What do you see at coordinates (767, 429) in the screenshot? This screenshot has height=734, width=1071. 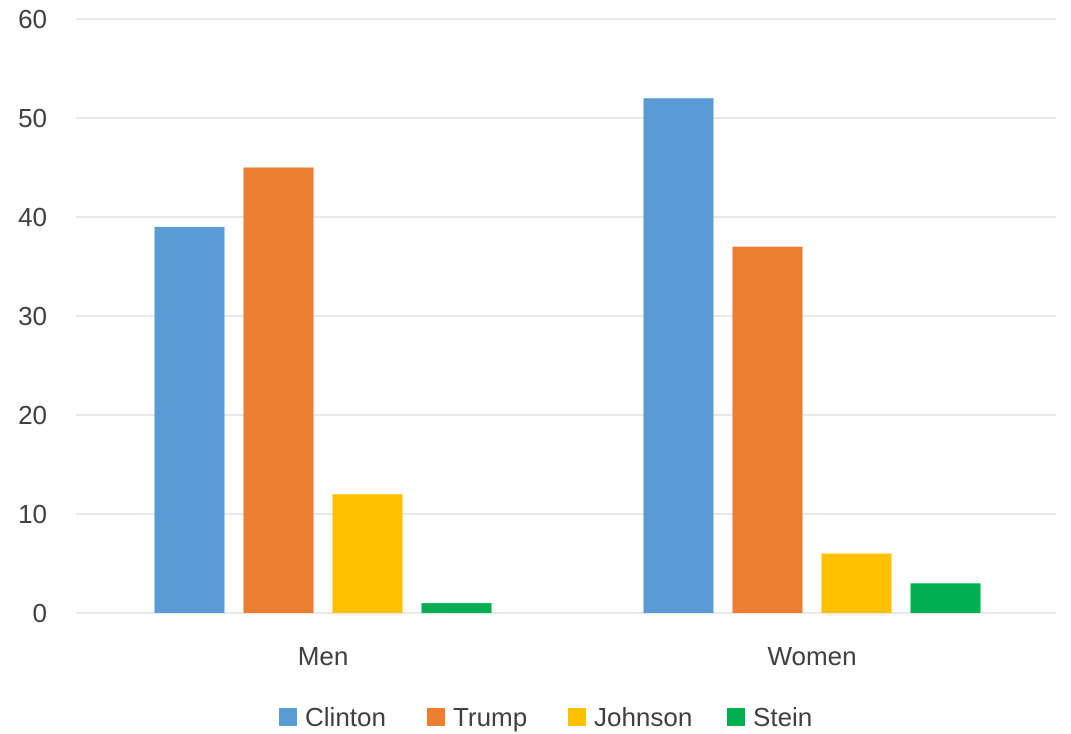 I see `bar-trump-women` at bounding box center [767, 429].